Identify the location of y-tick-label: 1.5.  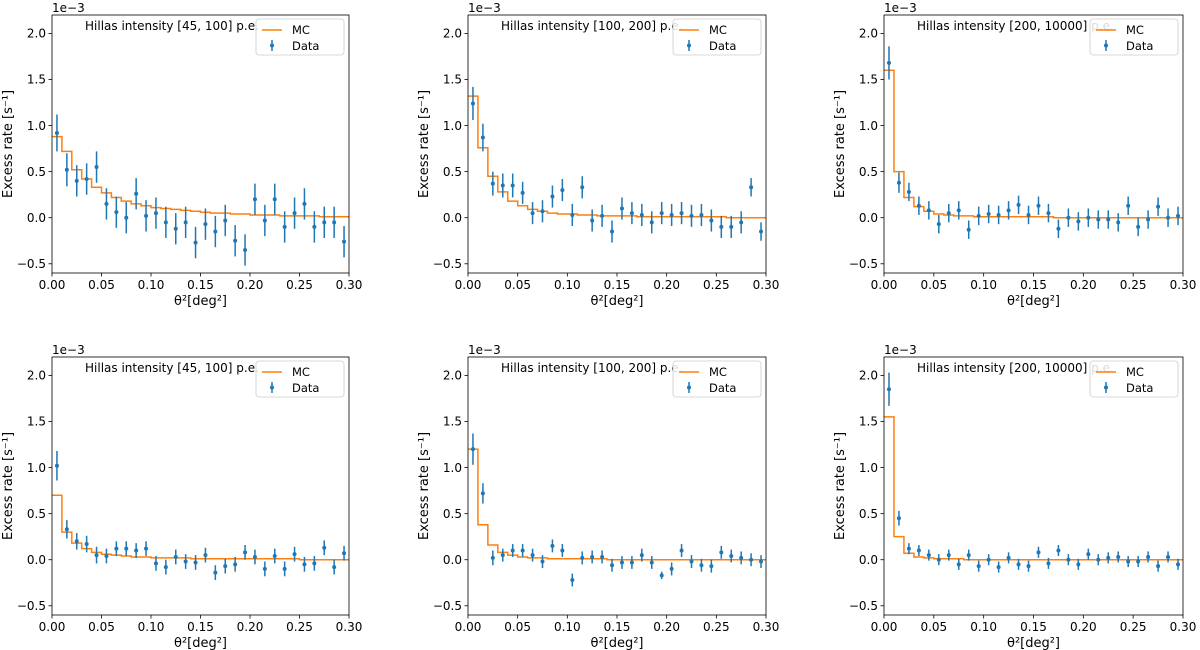
(868, 422).